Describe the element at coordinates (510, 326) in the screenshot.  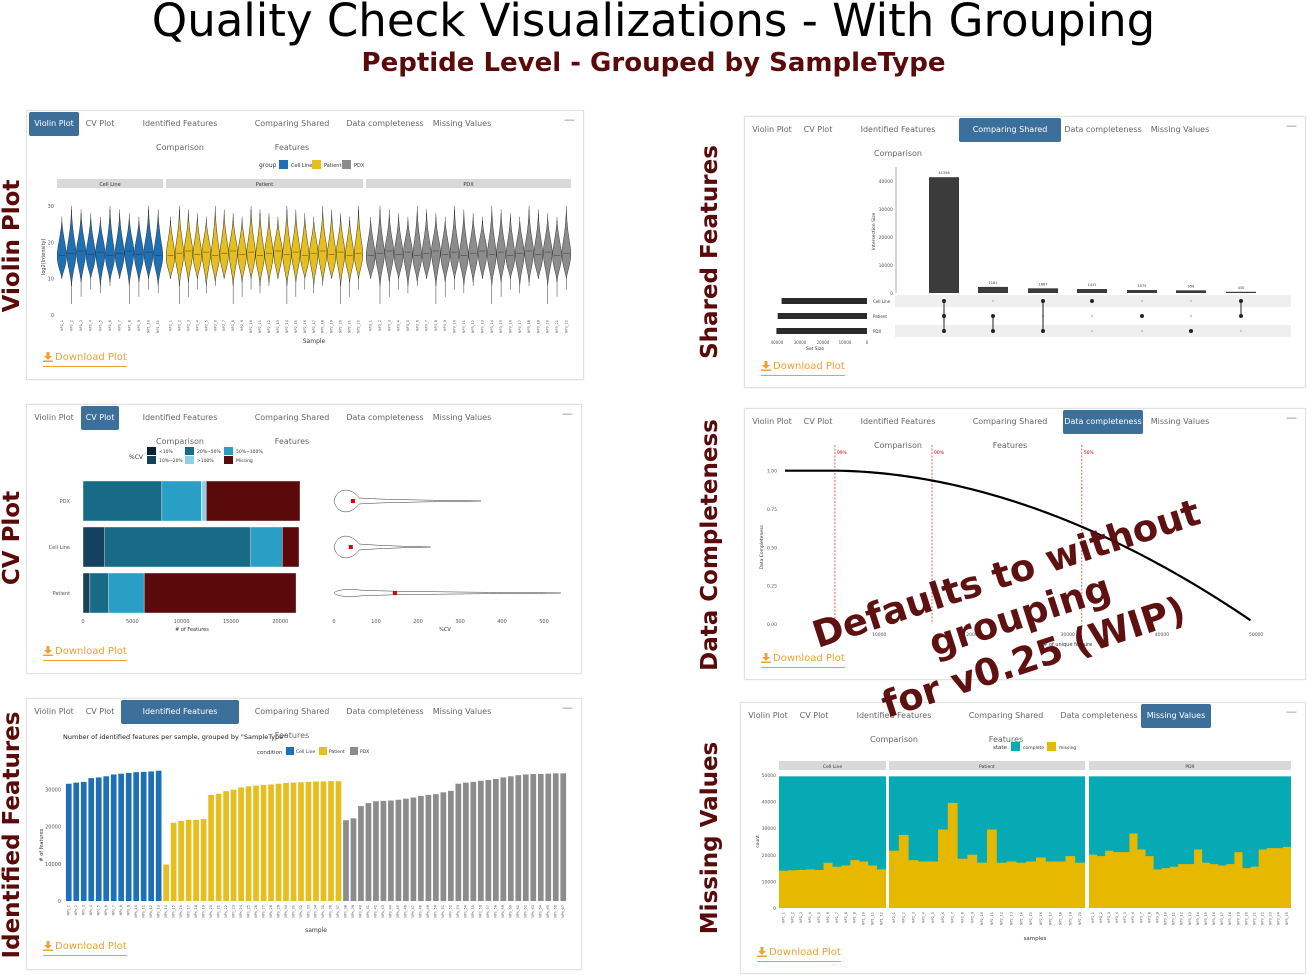
I see `x-tick-label: NP3_16` at that location.